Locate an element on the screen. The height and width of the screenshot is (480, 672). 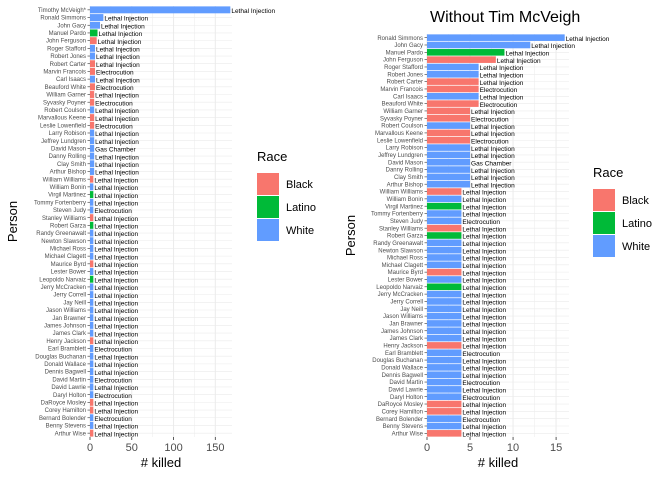
x-tick-label: 100 is located at coordinates (173, 448).